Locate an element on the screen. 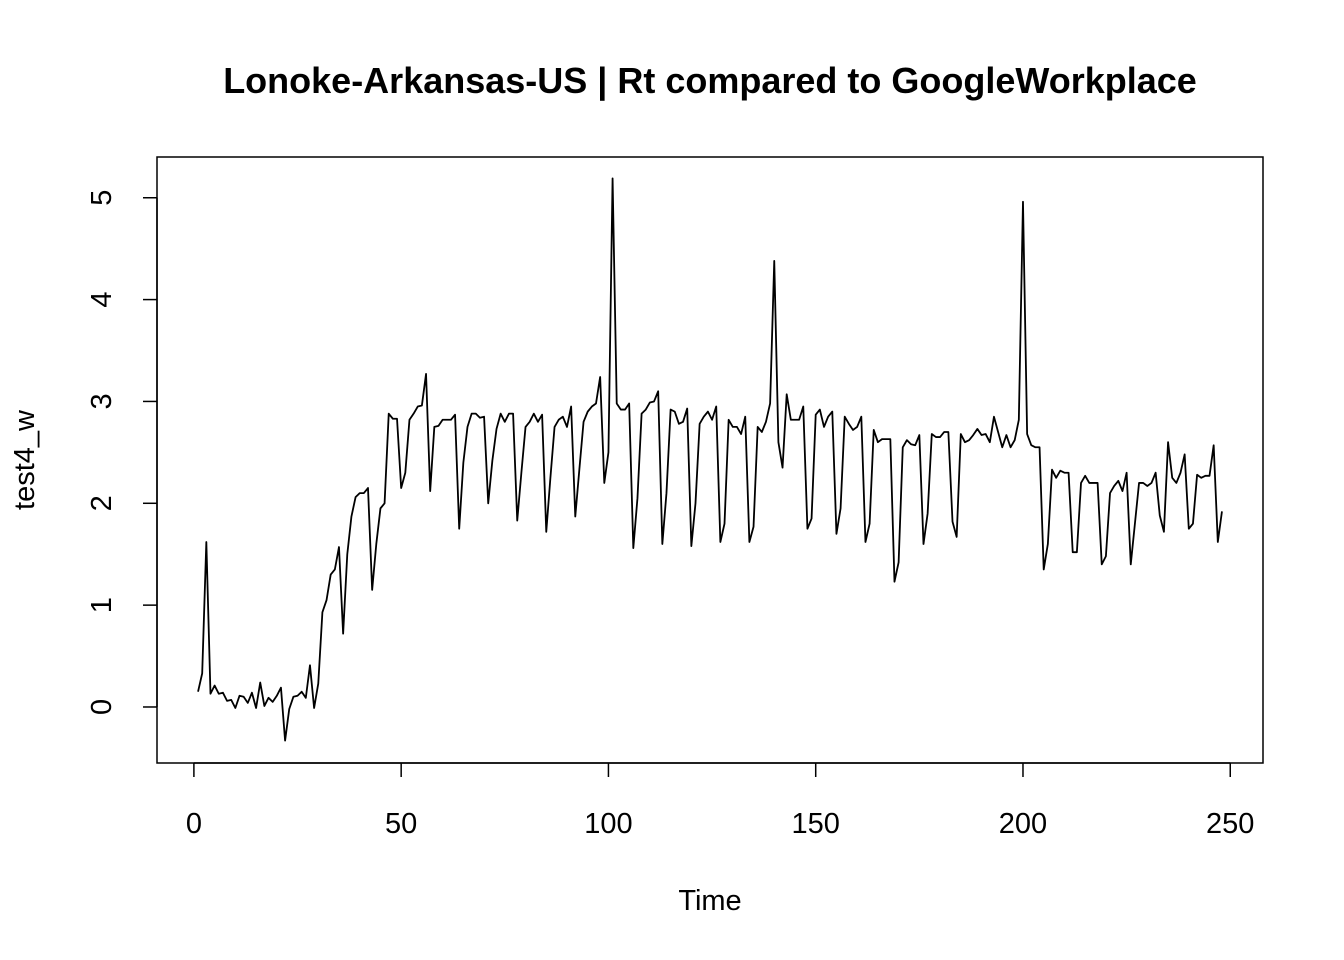 The height and width of the screenshot is (960, 1344). x-axis: 0 50 100 150 200 250 is located at coordinates (720, 801).